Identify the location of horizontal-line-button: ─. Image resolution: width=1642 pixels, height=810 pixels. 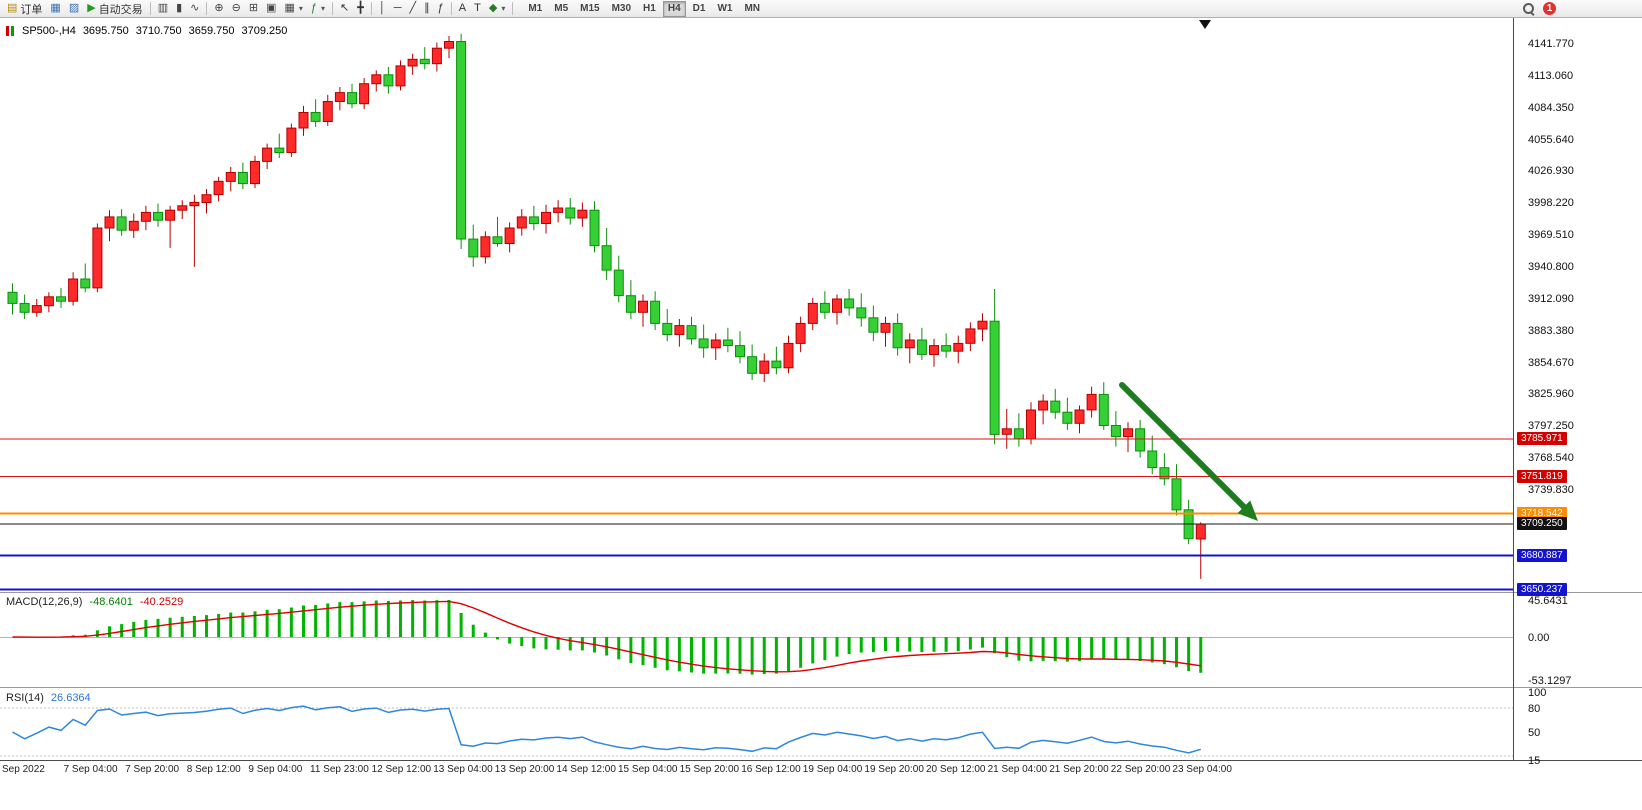
(398, 9).